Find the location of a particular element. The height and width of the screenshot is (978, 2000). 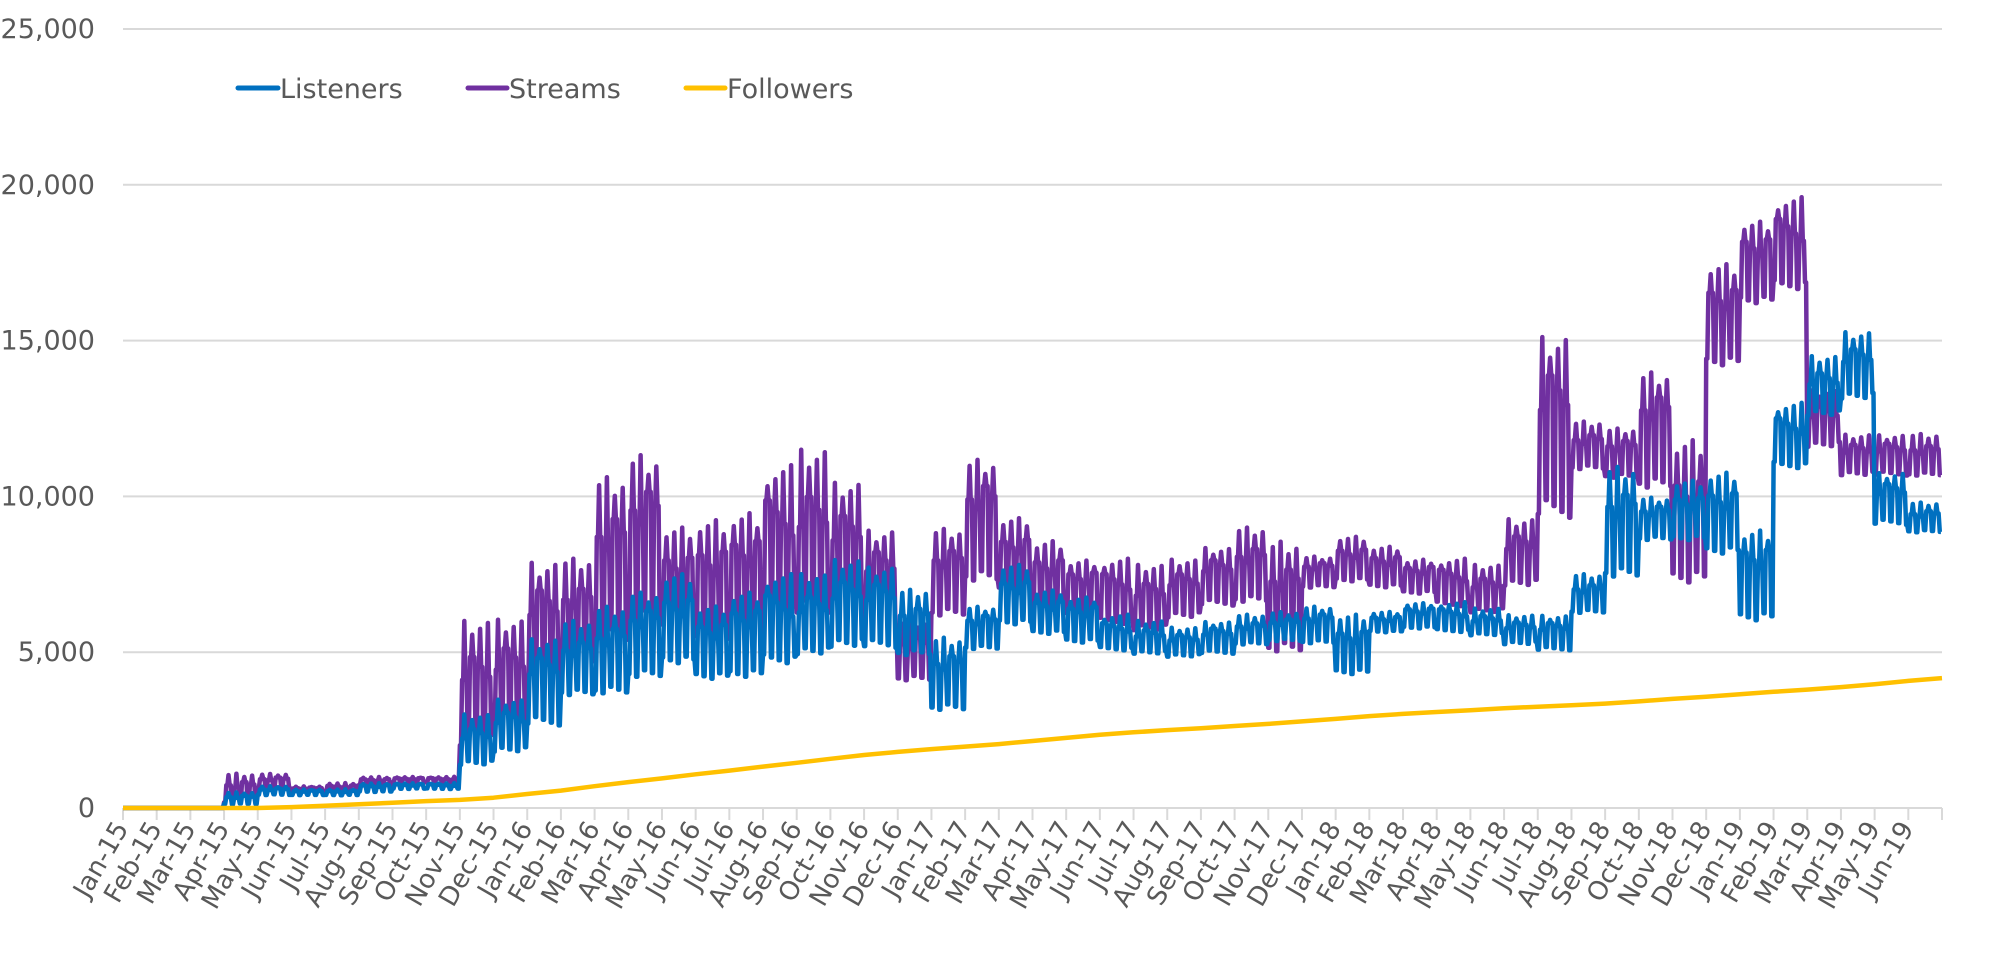

legend-item-followers: Followers is located at coordinates (768, 89).